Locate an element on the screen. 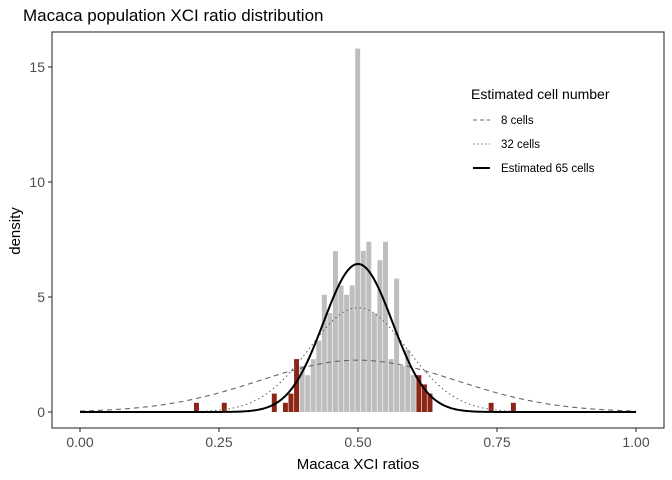  y-axis-ticks: 0 5 10 15 is located at coordinates (40, 239).